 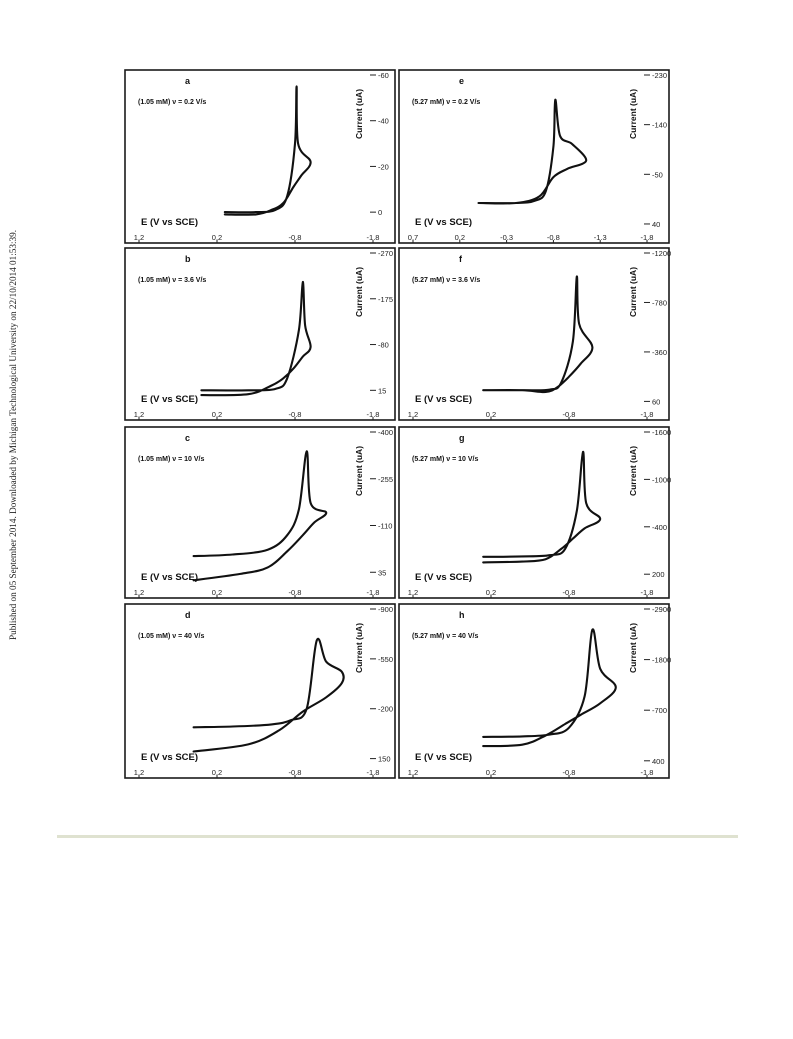 What do you see at coordinates (385, 479) in the screenshot?
I see `y-tick-label: -255` at bounding box center [385, 479].